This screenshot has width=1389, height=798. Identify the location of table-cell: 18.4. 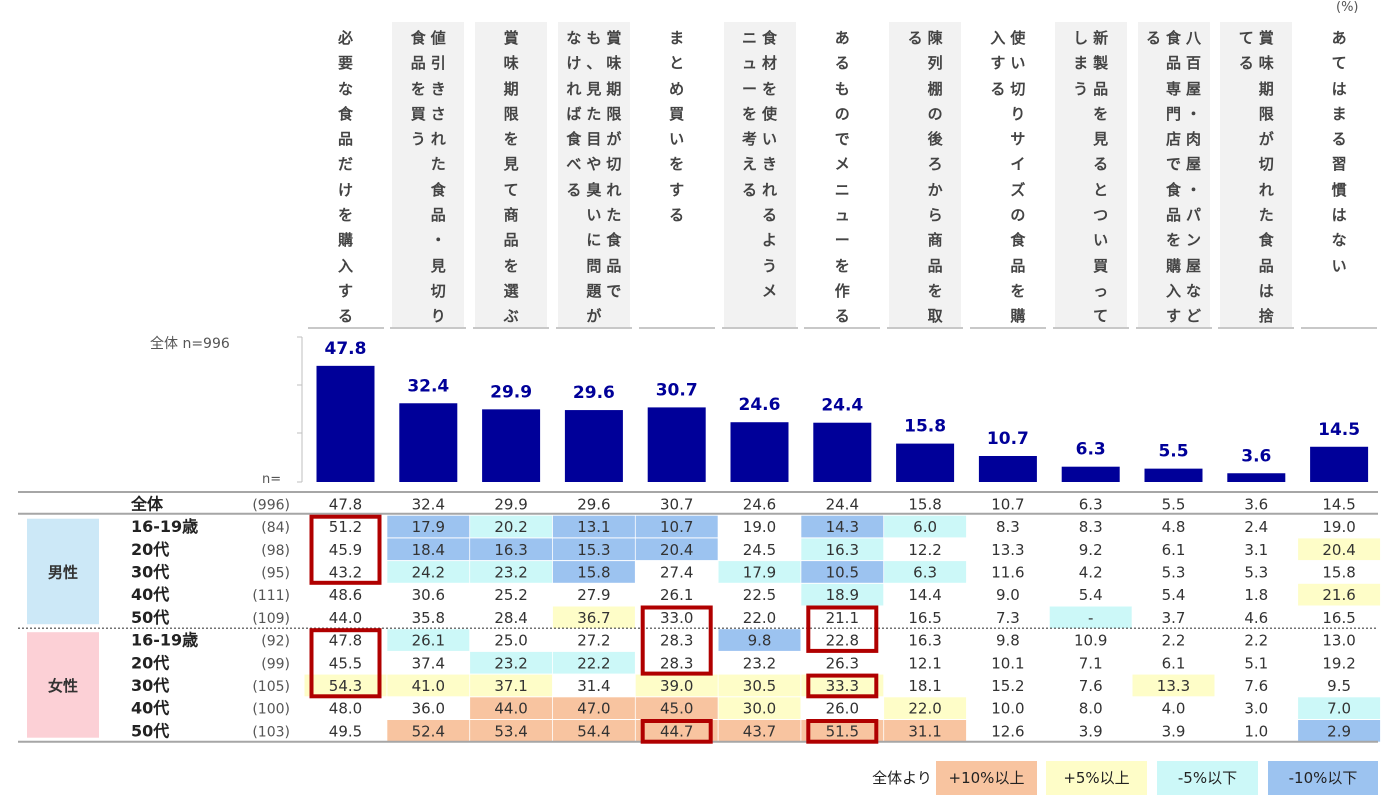
(428, 550).